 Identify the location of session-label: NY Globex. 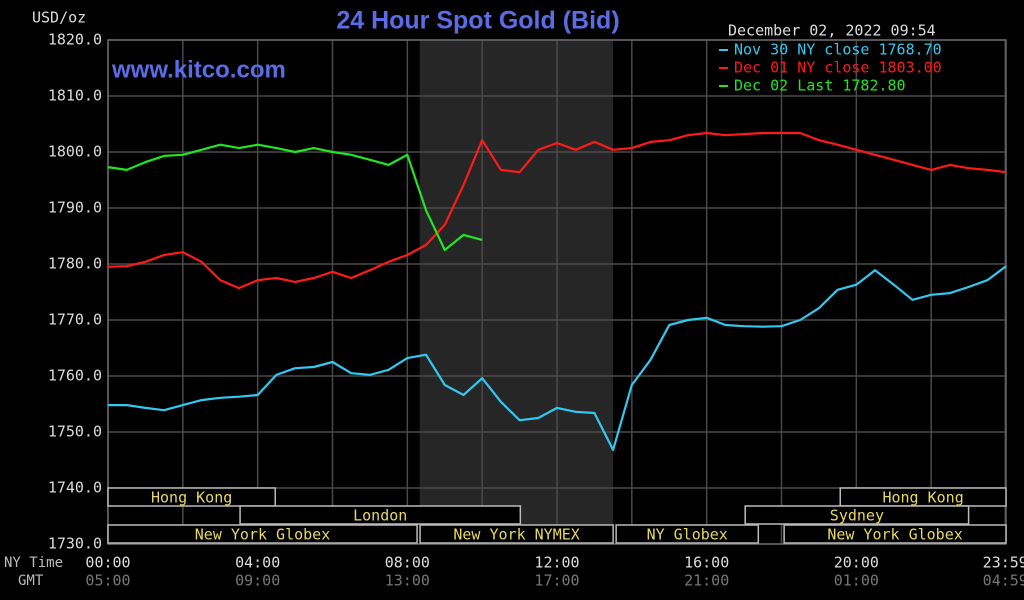
(687, 535).